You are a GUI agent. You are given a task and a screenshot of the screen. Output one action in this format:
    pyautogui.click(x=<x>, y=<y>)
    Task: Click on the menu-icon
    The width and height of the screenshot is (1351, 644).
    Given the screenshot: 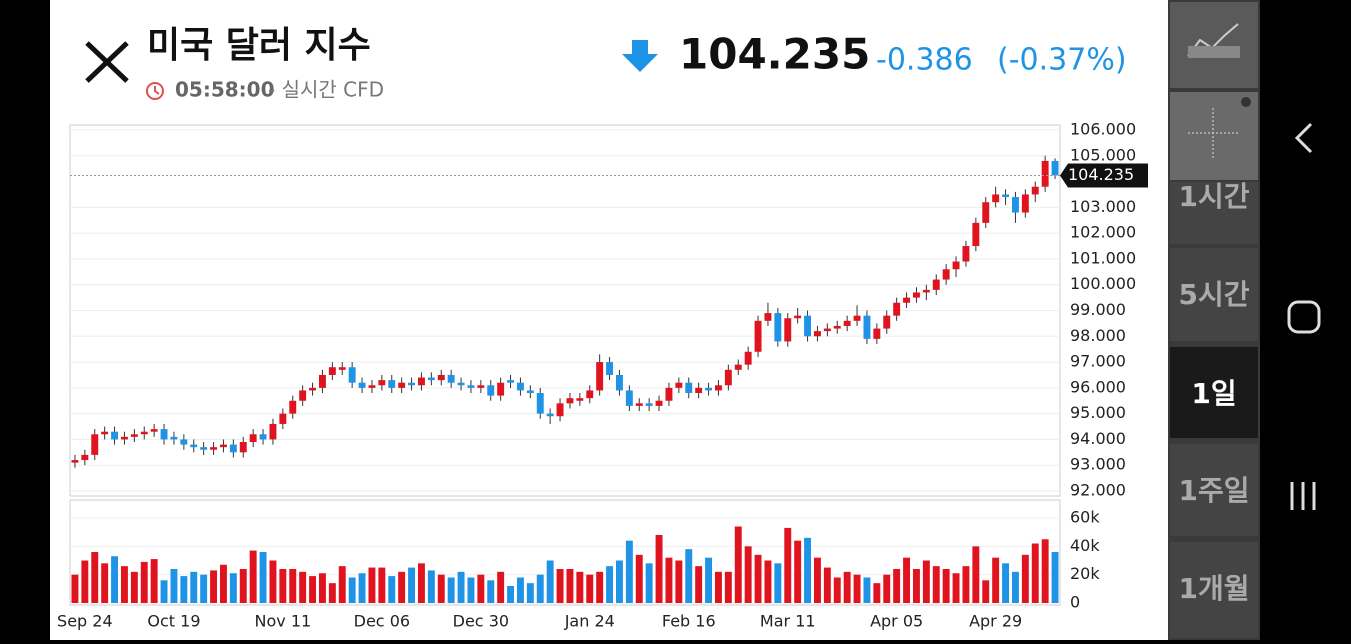 What is the action you would take?
    pyautogui.click(x=1303, y=496)
    